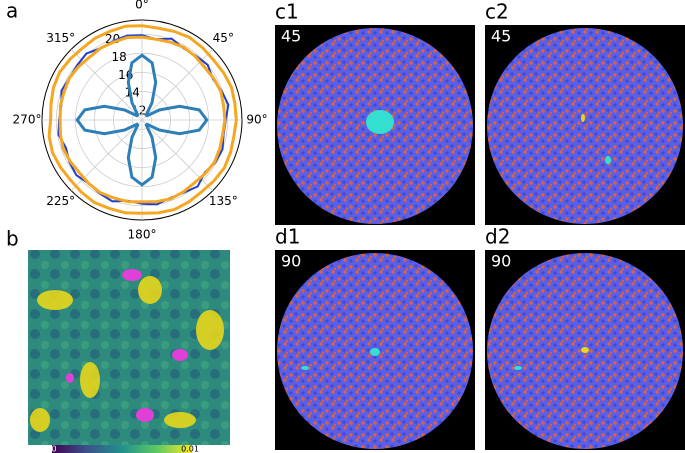 The height and width of the screenshot is (453, 685). What do you see at coordinates (223, 201) in the screenshot?
I see `theta-tick-label: 135°` at bounding box center [223, 201].